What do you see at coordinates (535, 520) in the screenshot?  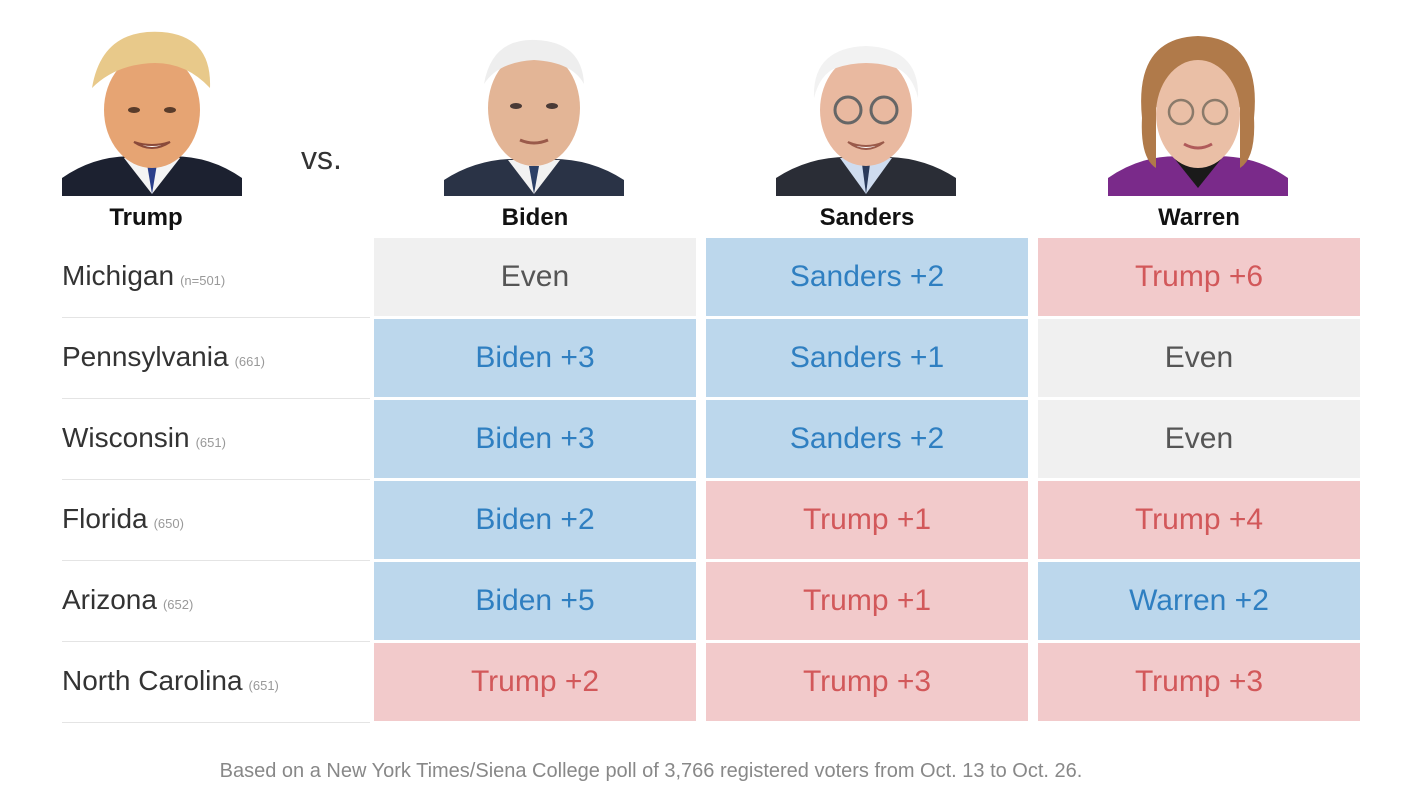 I see `result-cell: Biden +2` at bounding box center [535, 520].